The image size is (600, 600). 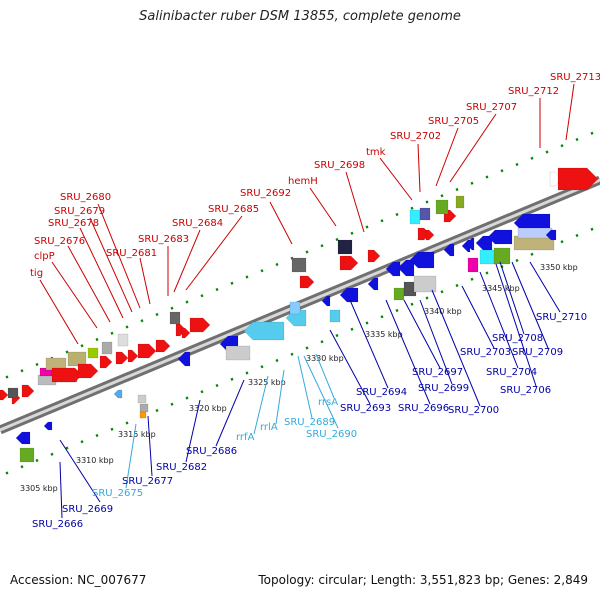 What do you see at coordinates (233, 209) in the screenshot?
I see `gene-label: SRU_2685` at bounding box center [233, 209].